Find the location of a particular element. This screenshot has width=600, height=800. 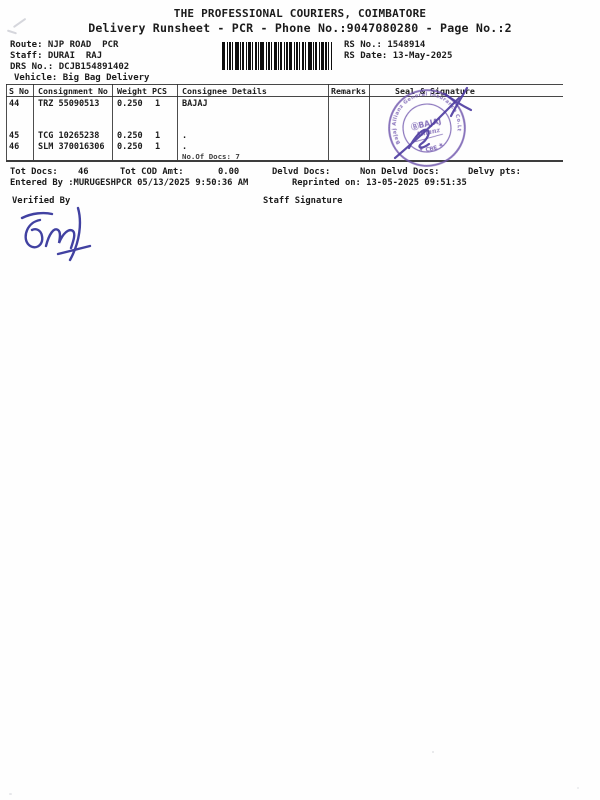

cell-sno: 45 is located at coordinates (14, 136).